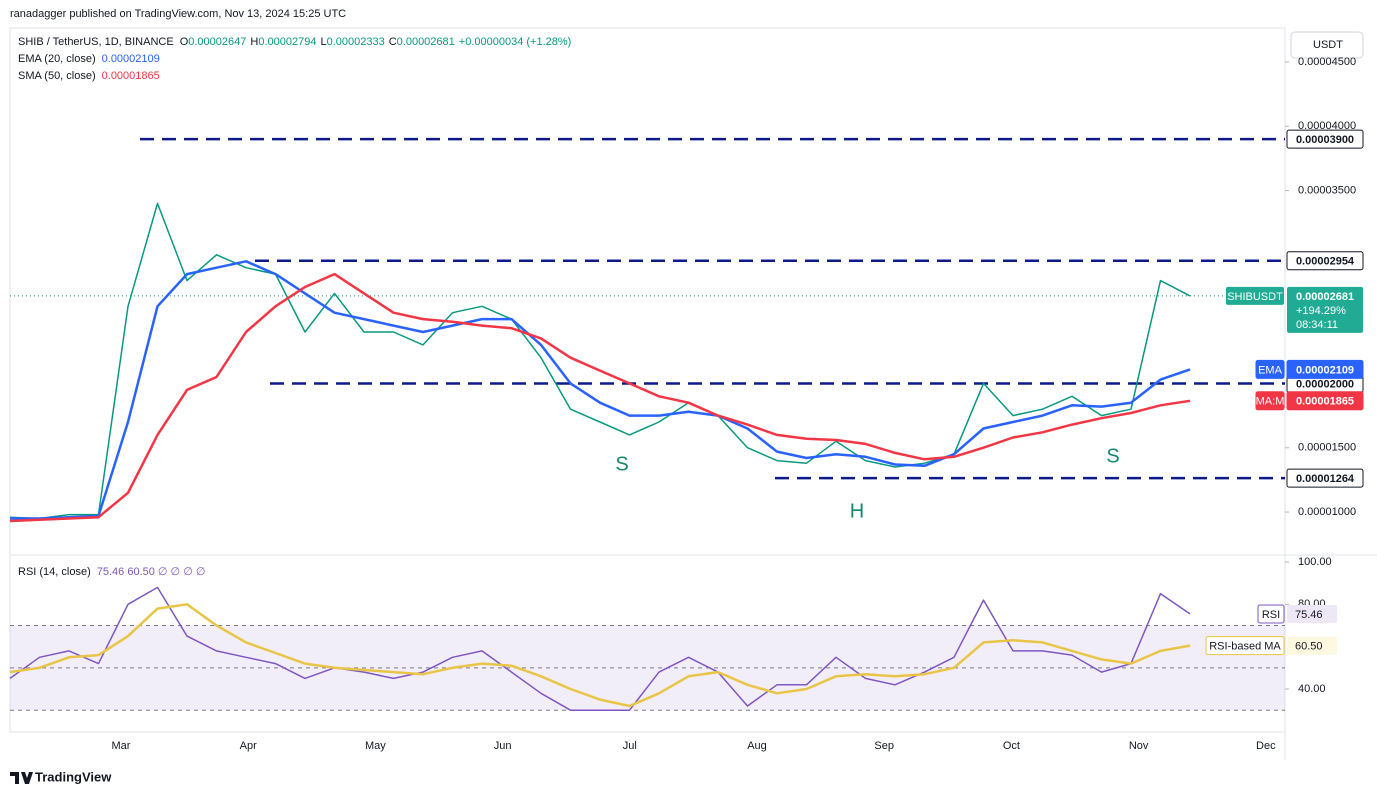  I want to click on y-tick-label: 0.00004000, so click(1327, 126).